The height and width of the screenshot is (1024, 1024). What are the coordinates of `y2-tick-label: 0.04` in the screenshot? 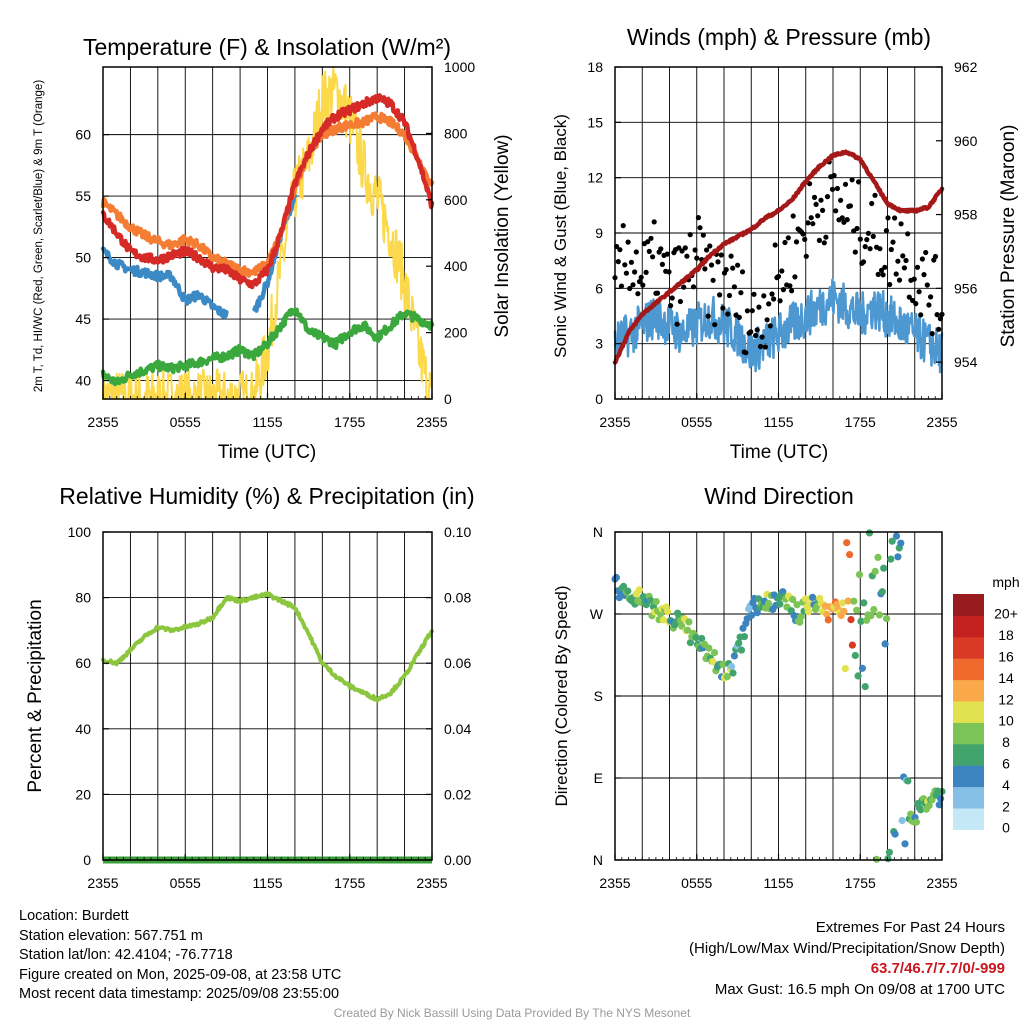 It's located at (457, 729).